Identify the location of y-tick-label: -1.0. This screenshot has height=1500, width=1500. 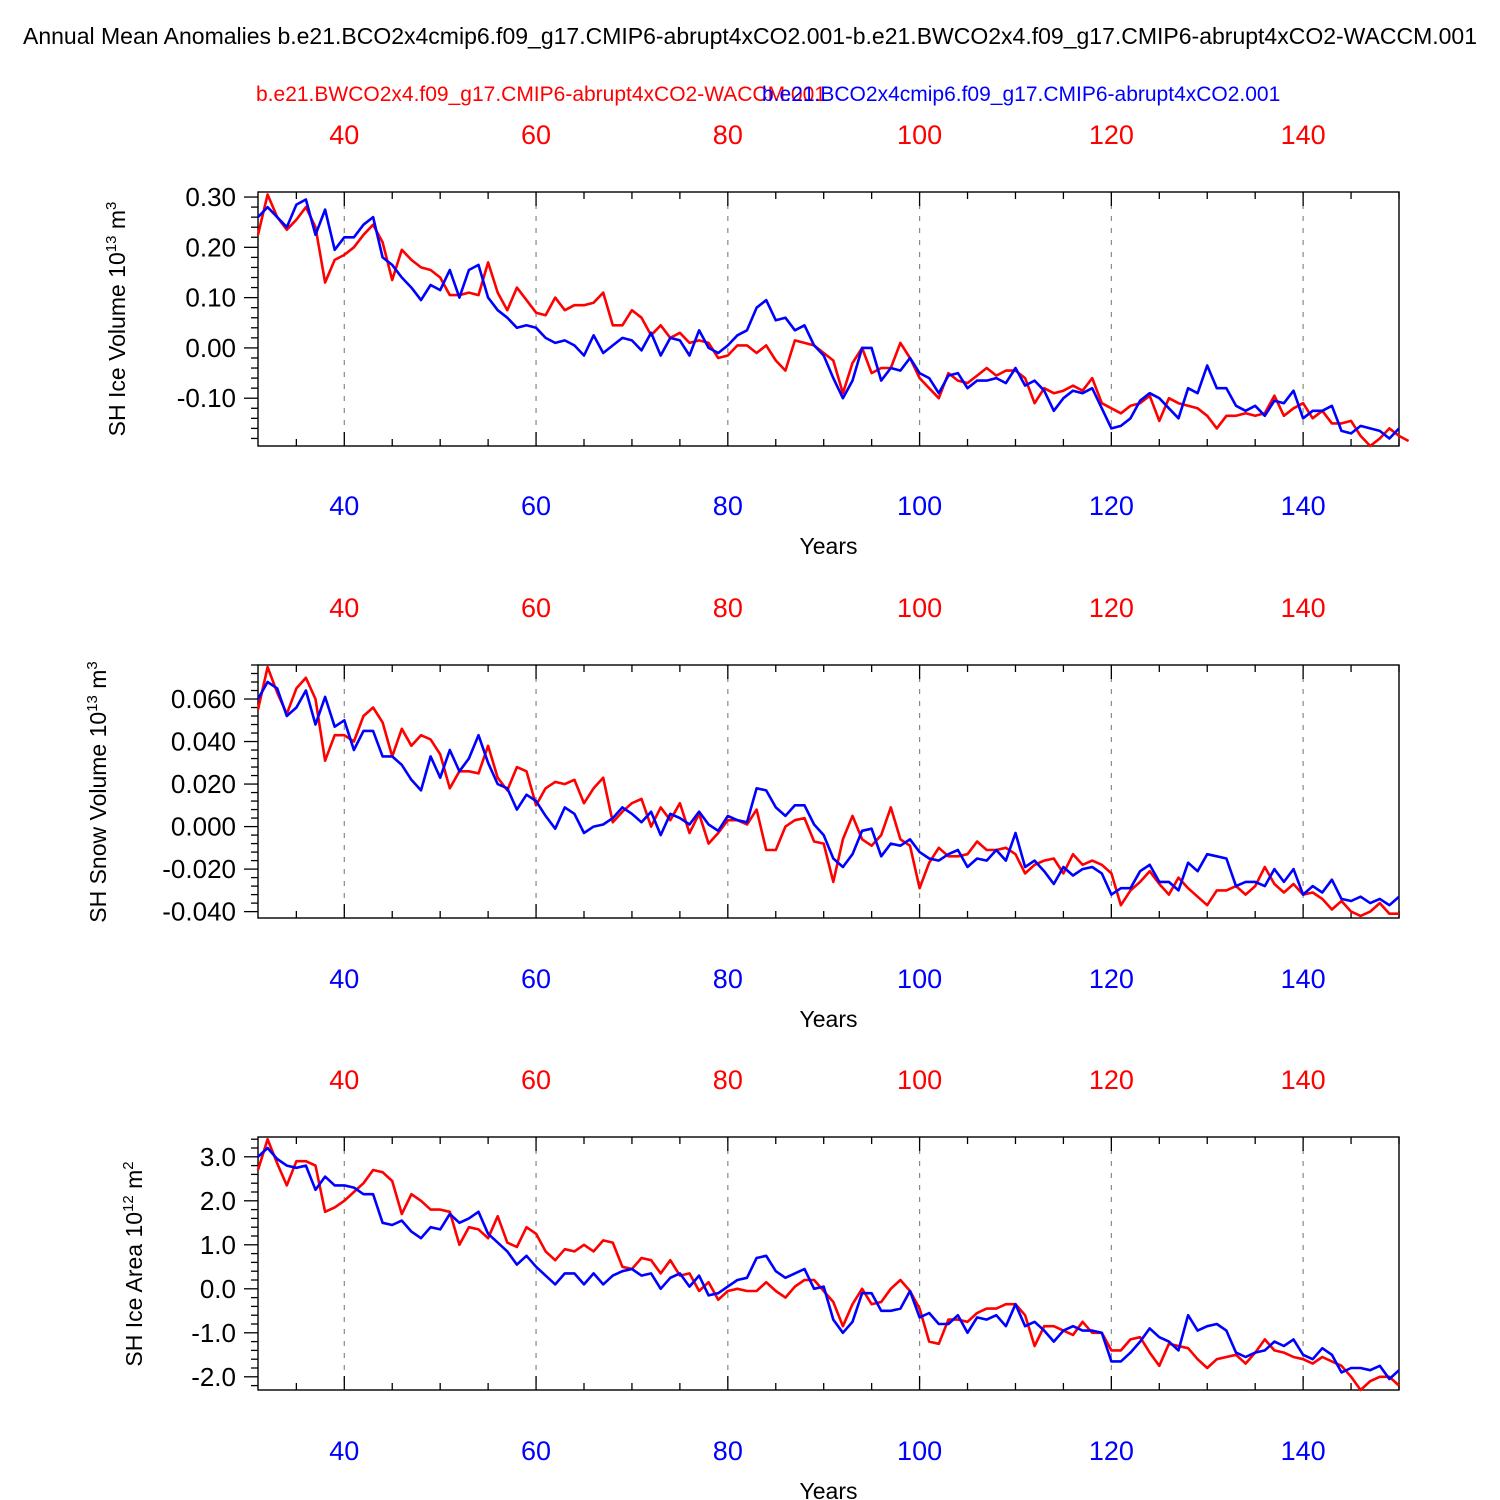
(213, 1333).